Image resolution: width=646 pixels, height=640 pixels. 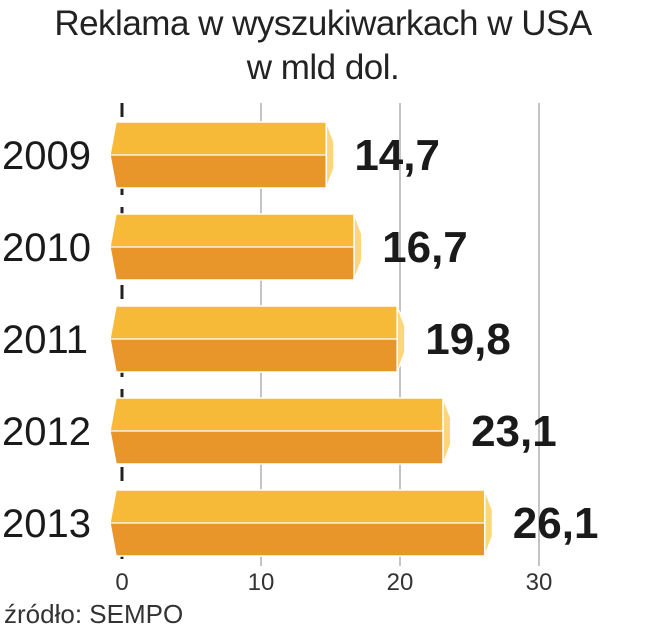 I want to click on category-label-2010: 2010, so click(x=46, y=248).